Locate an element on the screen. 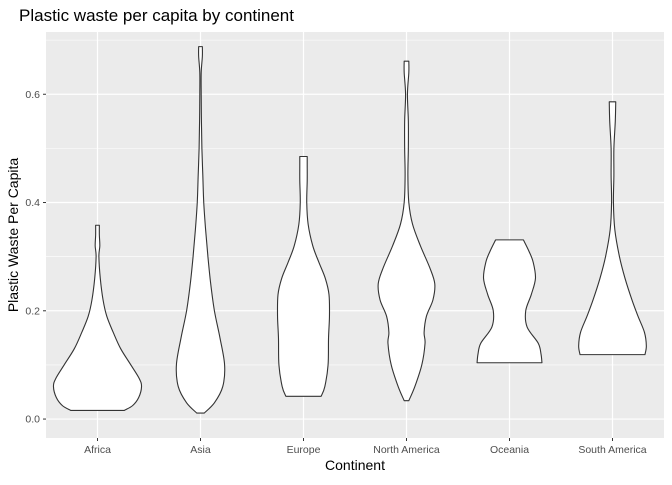 The width and height of the screenshot is (672, 485). violin-south-america is located at coordinates (612, 228).